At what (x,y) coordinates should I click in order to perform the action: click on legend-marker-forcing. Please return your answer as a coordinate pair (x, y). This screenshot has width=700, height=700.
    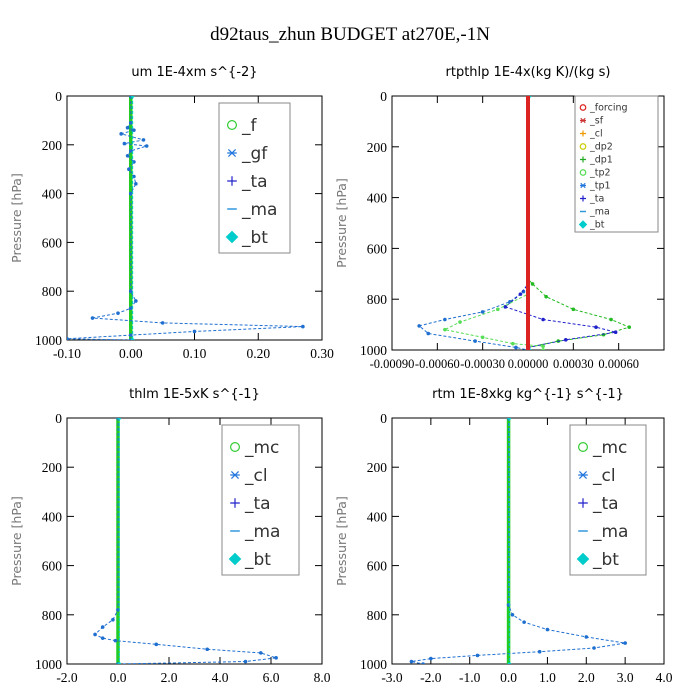
    Looking at the image, I should click on (583, 107).